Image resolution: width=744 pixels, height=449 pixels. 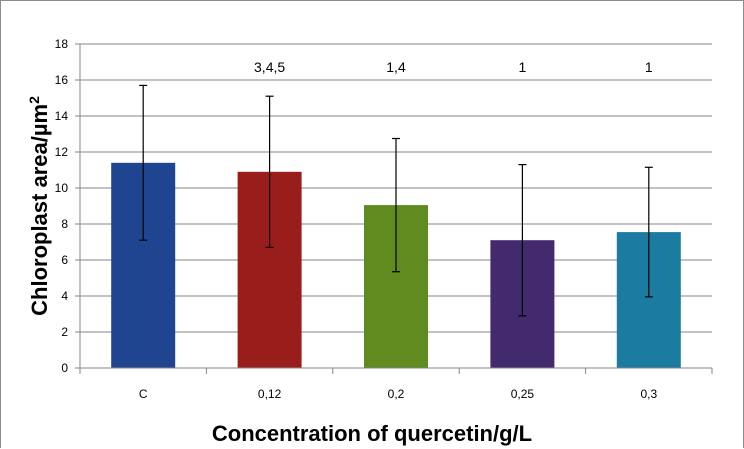 What do you see at coordinates (62, 206) in the screenshot?
I see `y-tick-labels: 0 2 4 6 8 10 12 14 16 18` at bounding box center [62, 206].